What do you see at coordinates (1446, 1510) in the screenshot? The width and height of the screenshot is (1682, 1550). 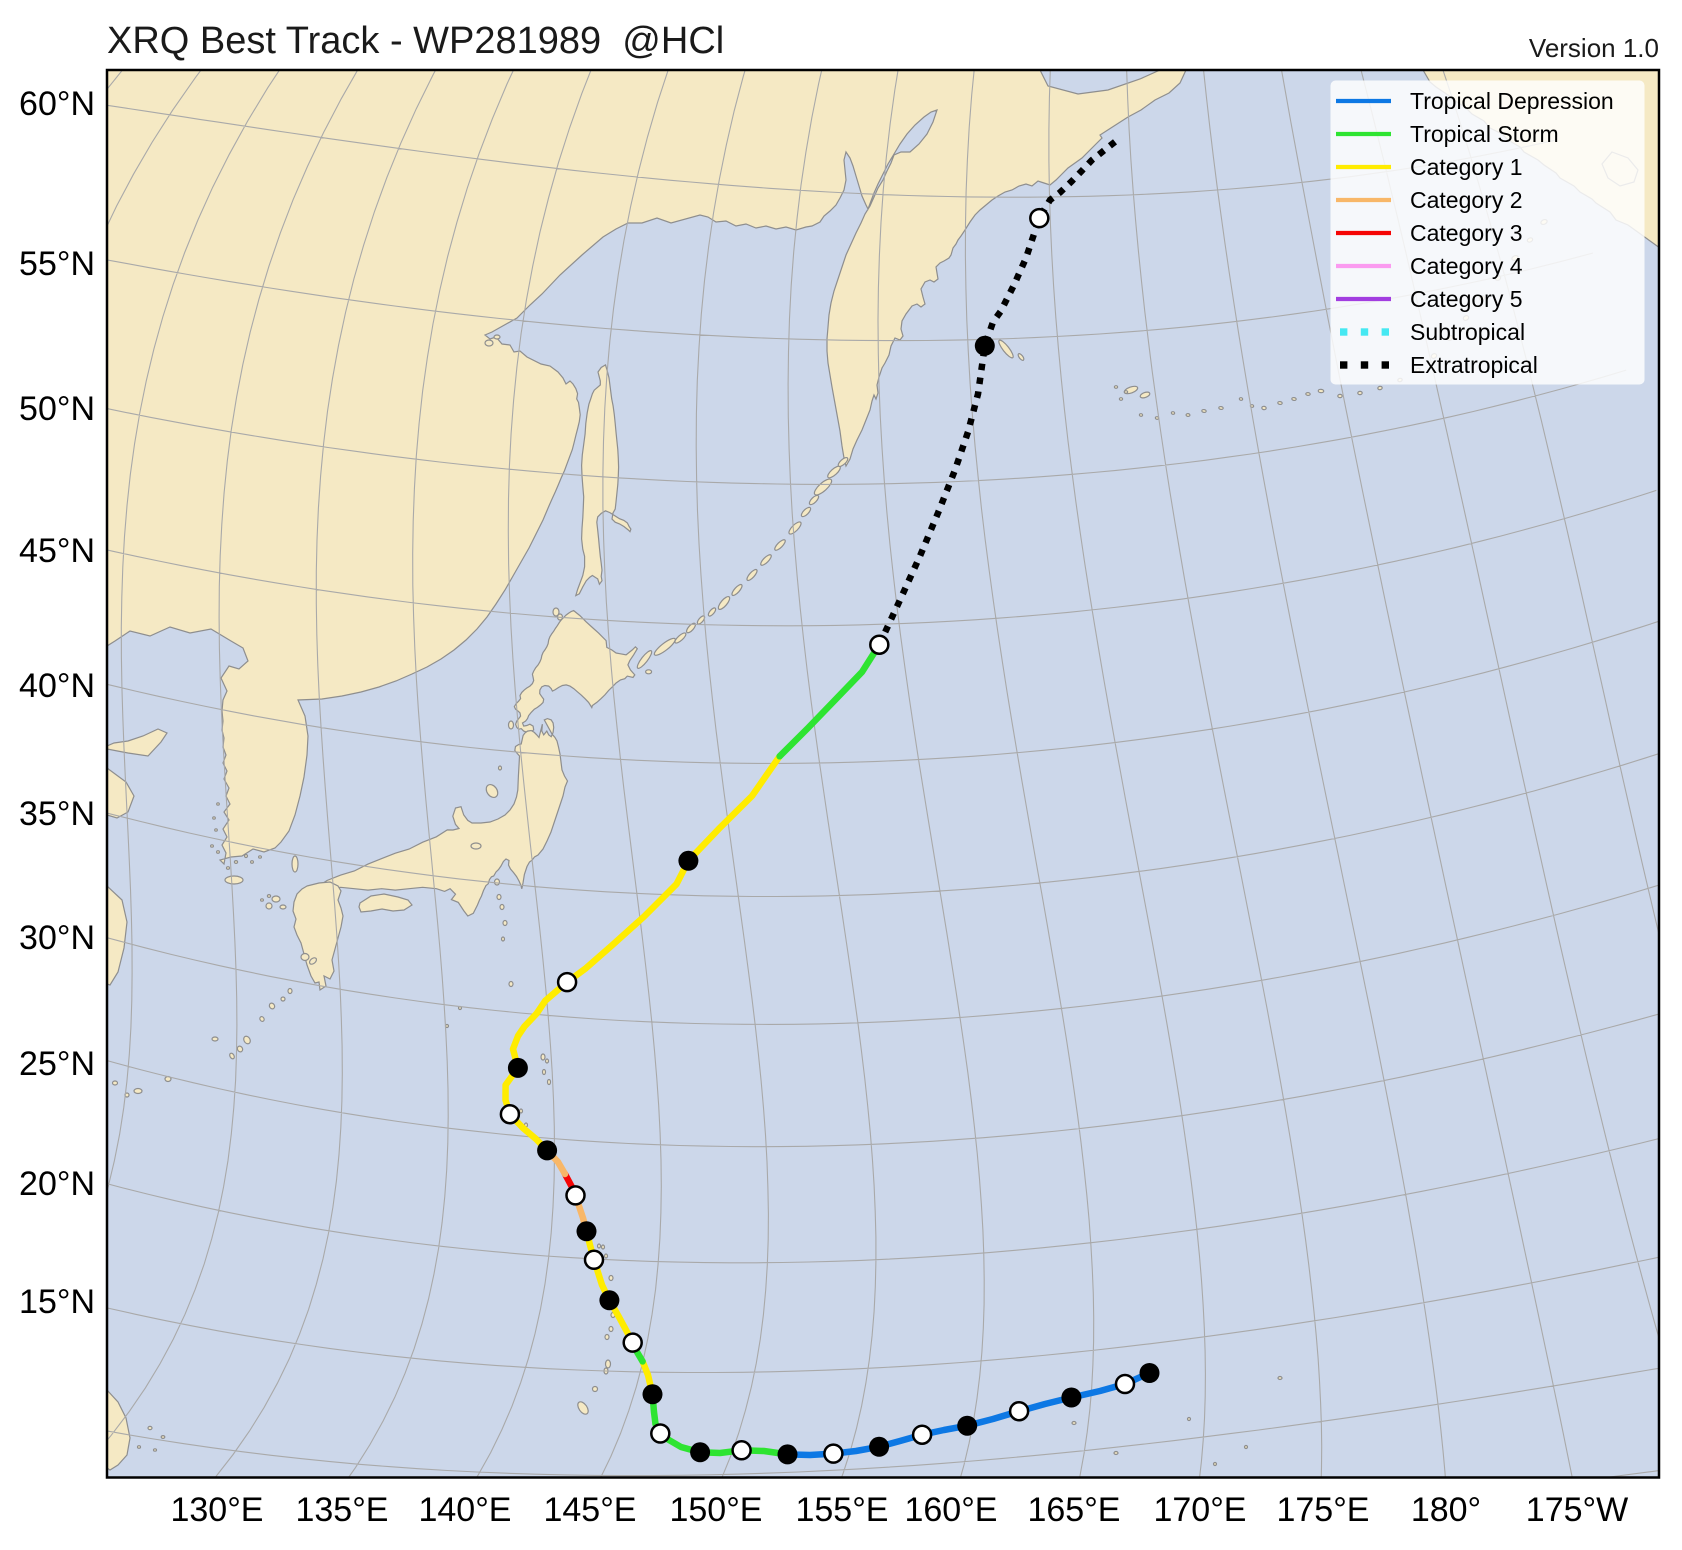 I see `svg-text: 180°` at bounding box center [1446, 1510].